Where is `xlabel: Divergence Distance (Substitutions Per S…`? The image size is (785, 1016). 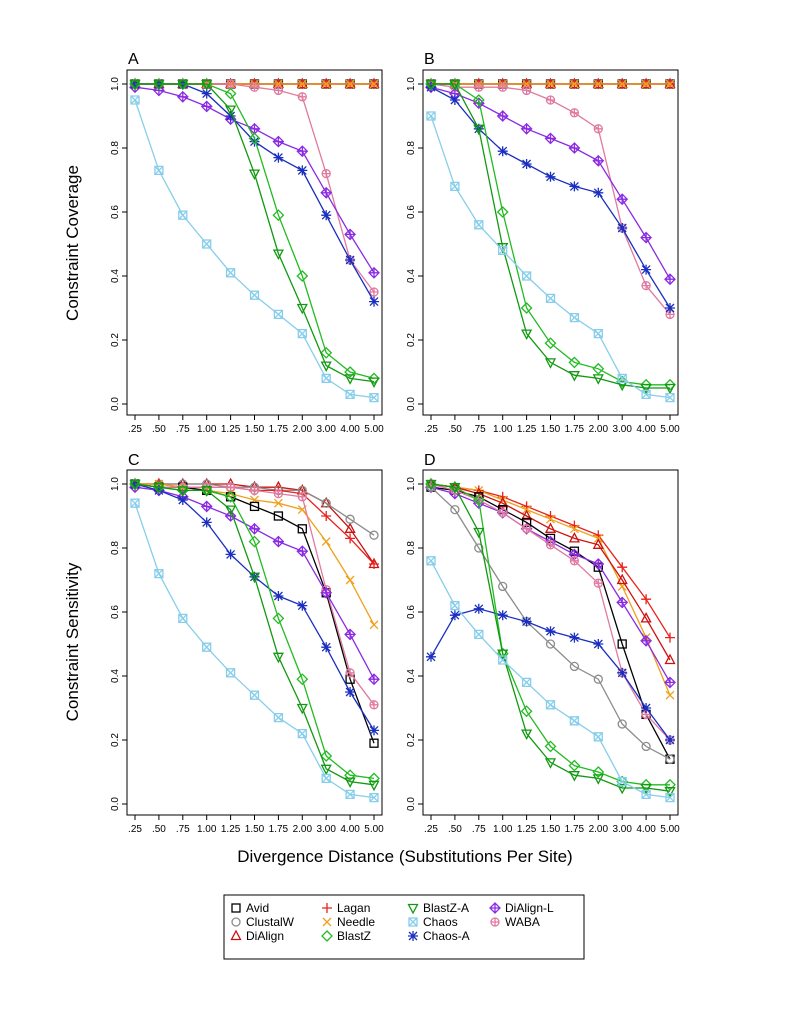 xlabel: Divergence Distance (Substitutions Per S… is located at coordinates (404, 856).